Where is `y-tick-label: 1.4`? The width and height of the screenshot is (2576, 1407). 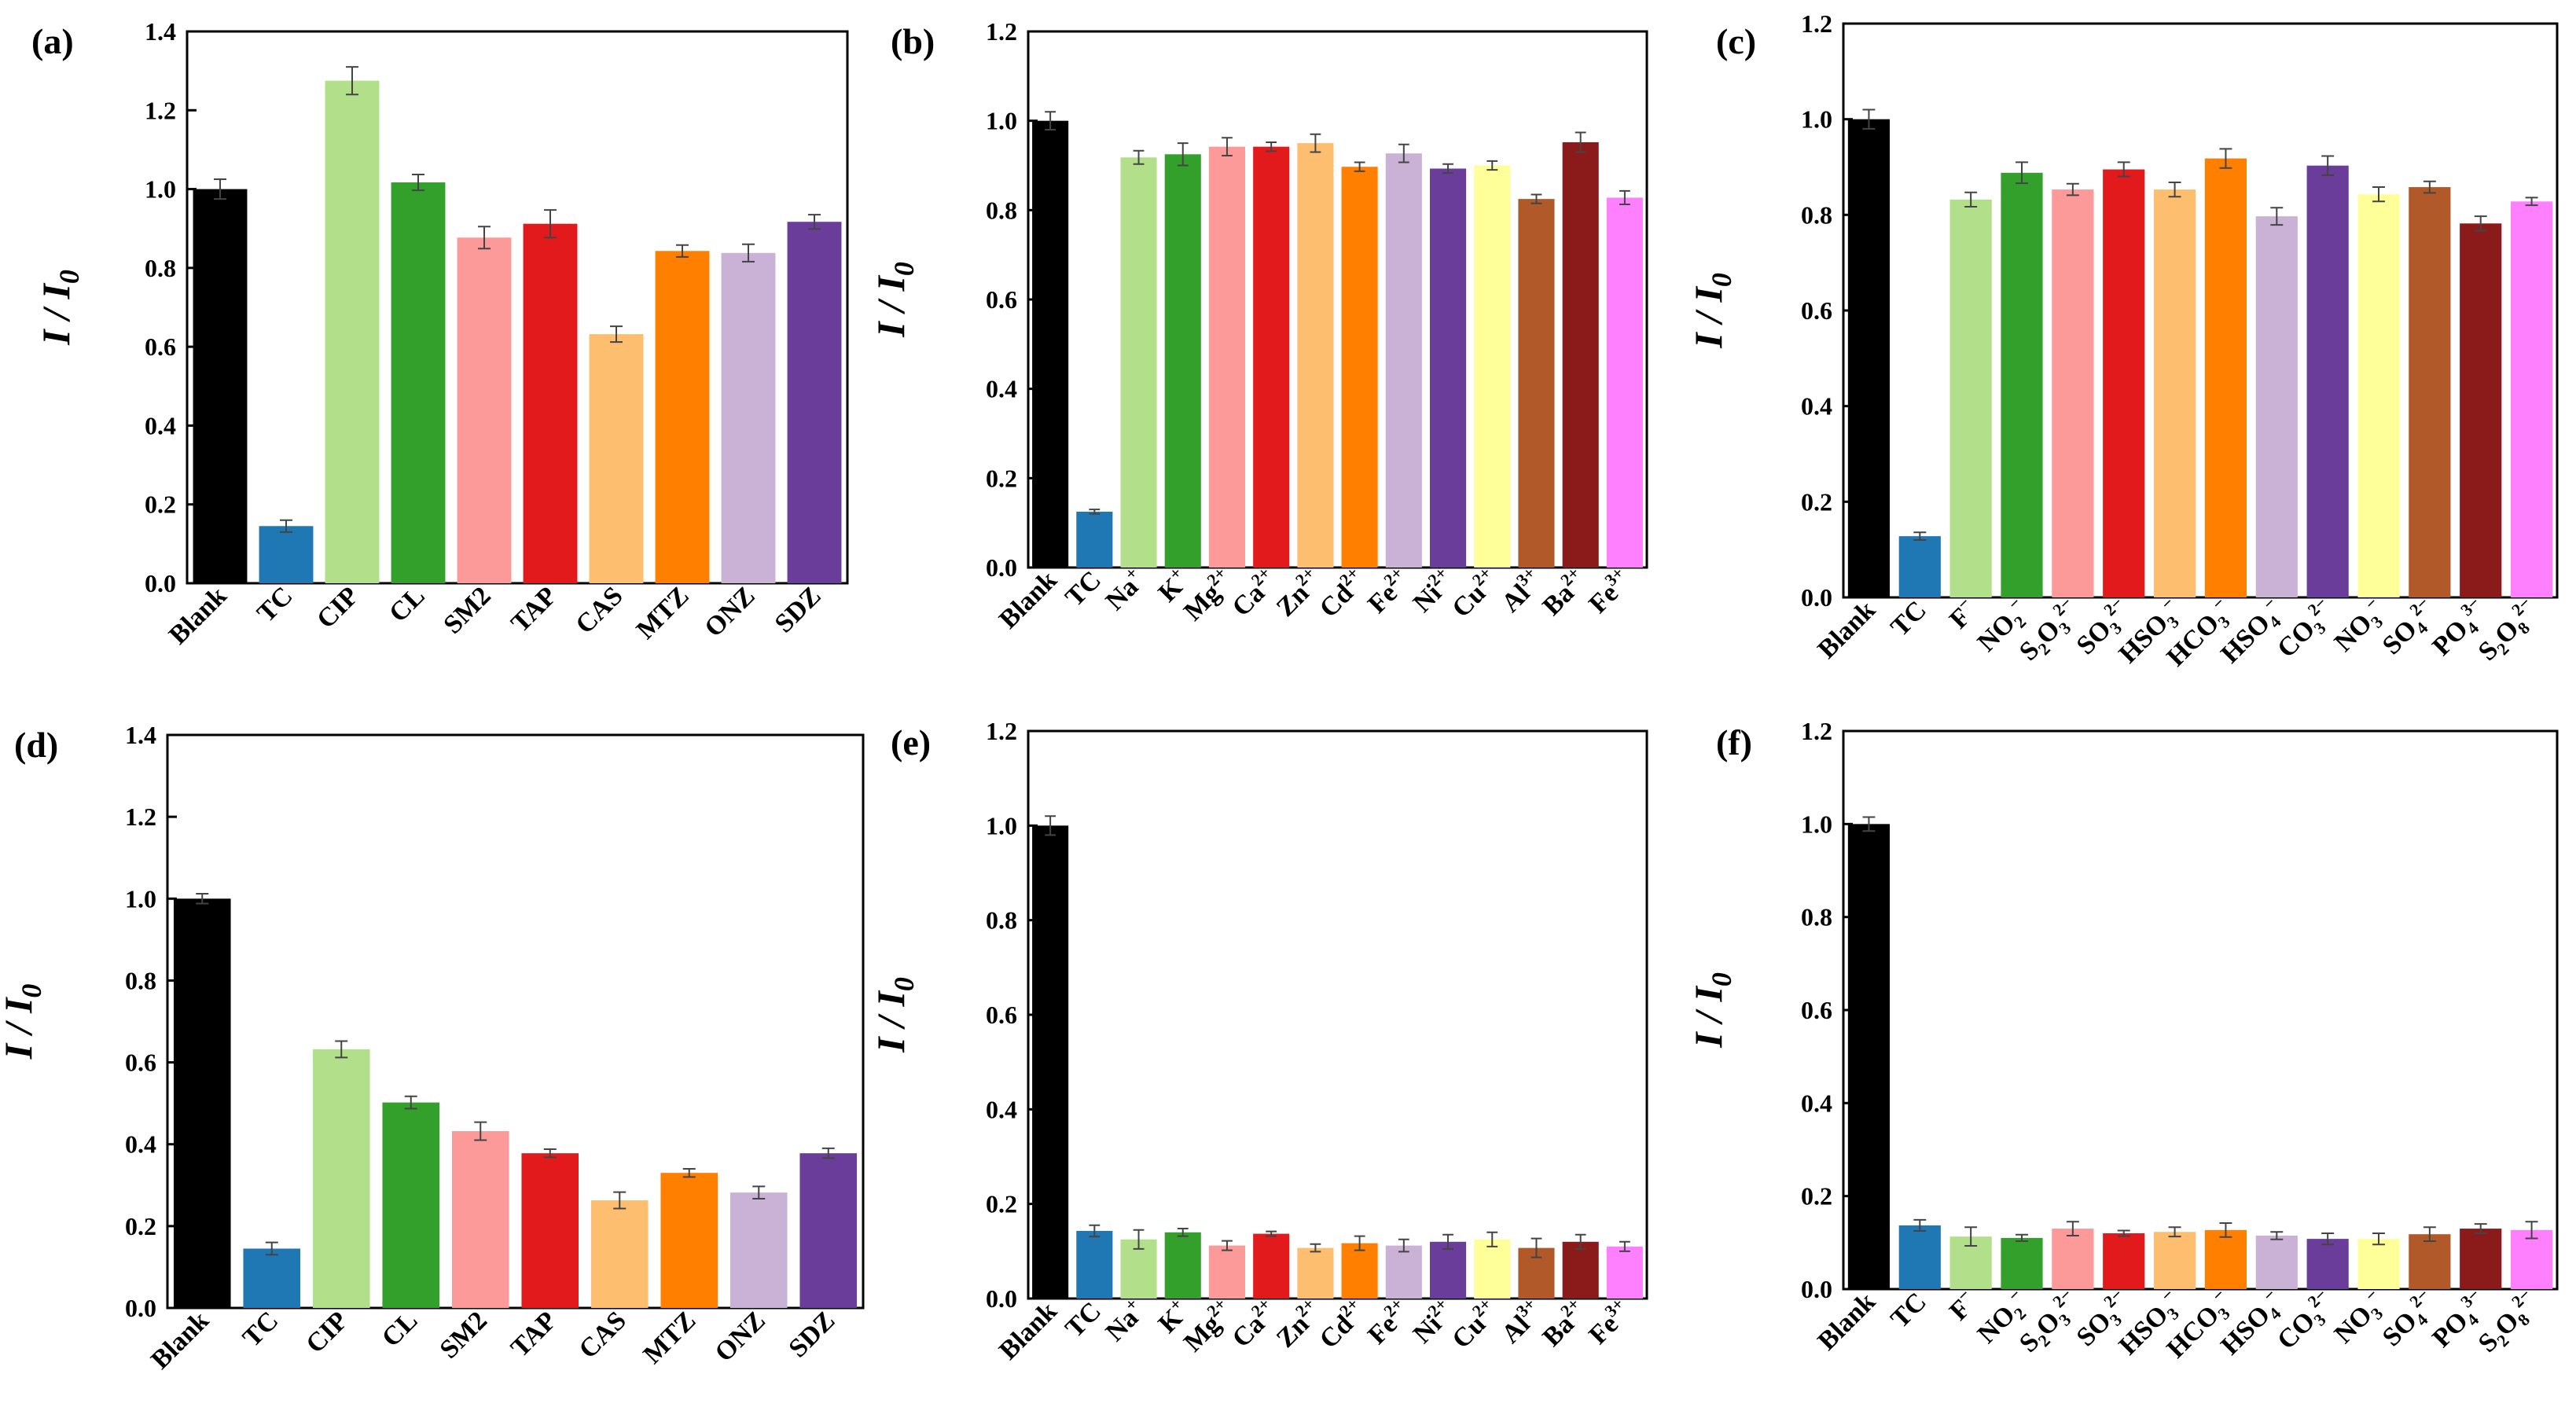 y-tick-label: 1.4 is located at coordinates (140, 735).